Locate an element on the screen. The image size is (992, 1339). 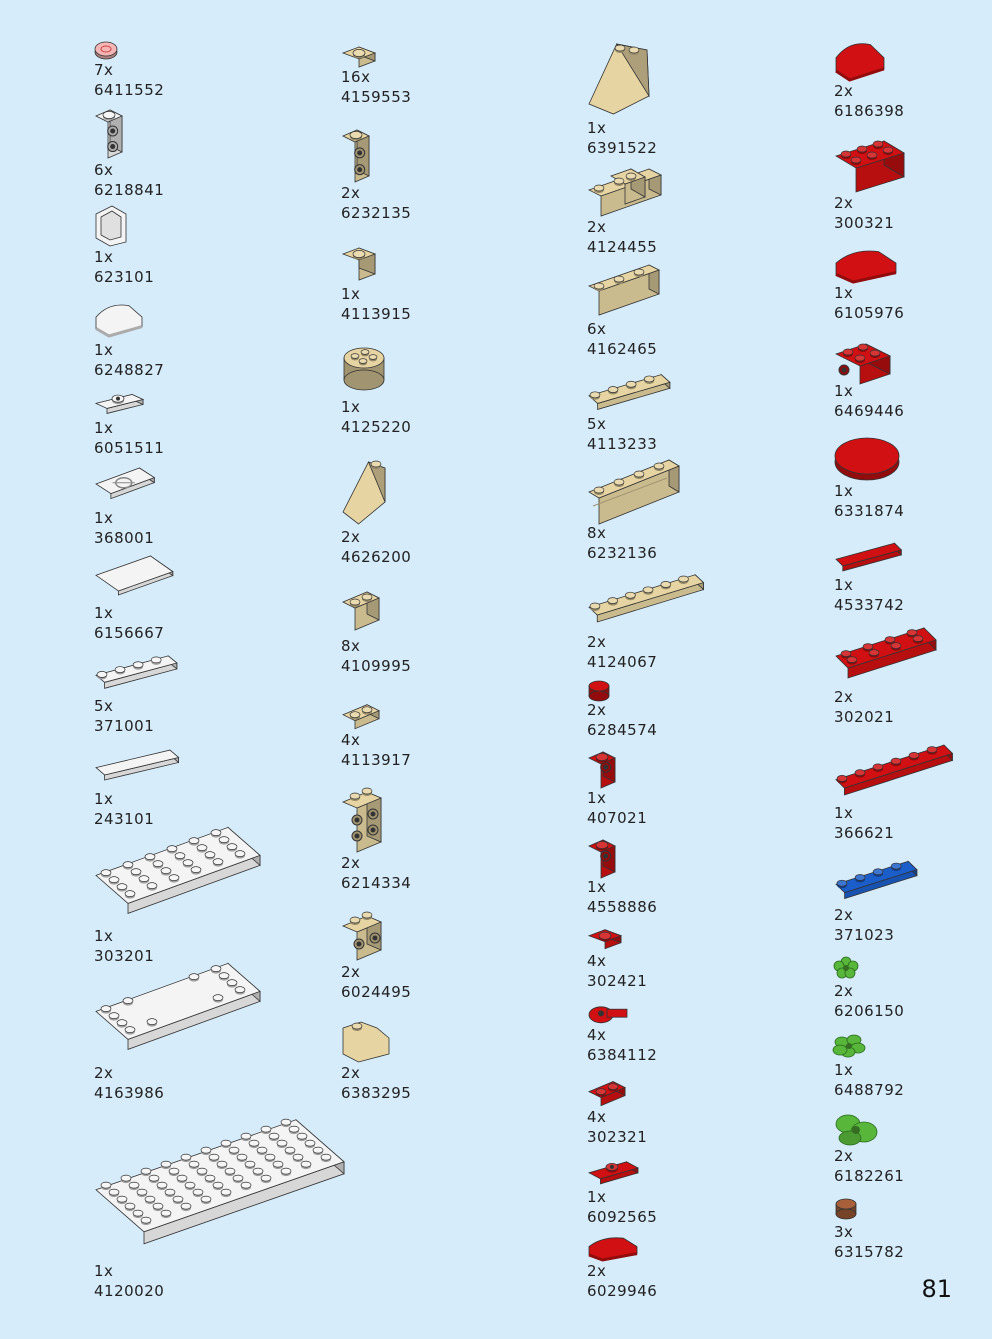
part-4113915: 1x 4113915 is located at coordinates (456, 285).